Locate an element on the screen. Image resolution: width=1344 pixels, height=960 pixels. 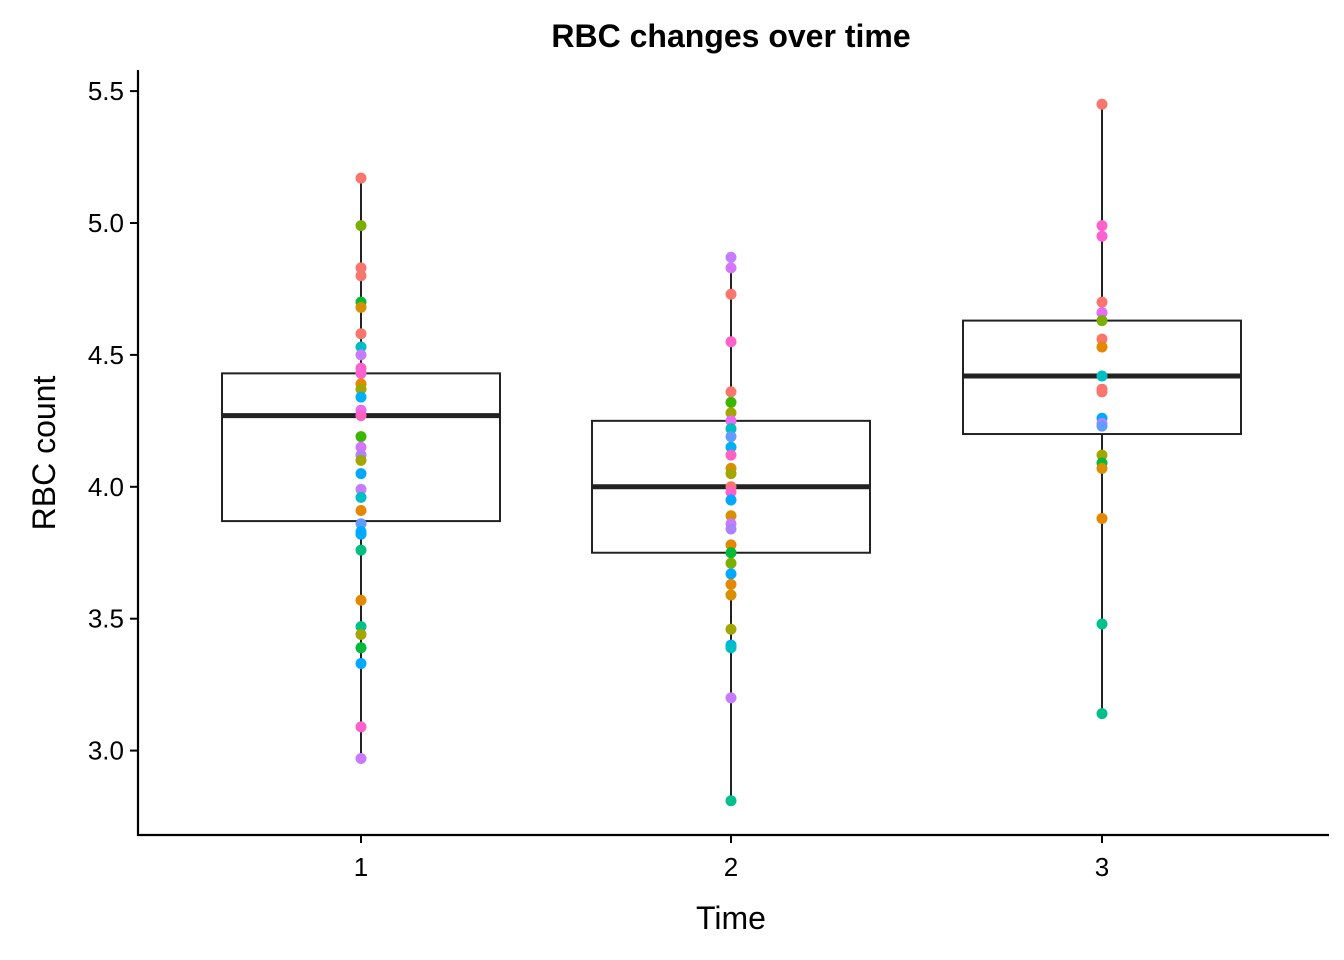
y-tick-label: 3.0 is located at coordinates (106, 751).